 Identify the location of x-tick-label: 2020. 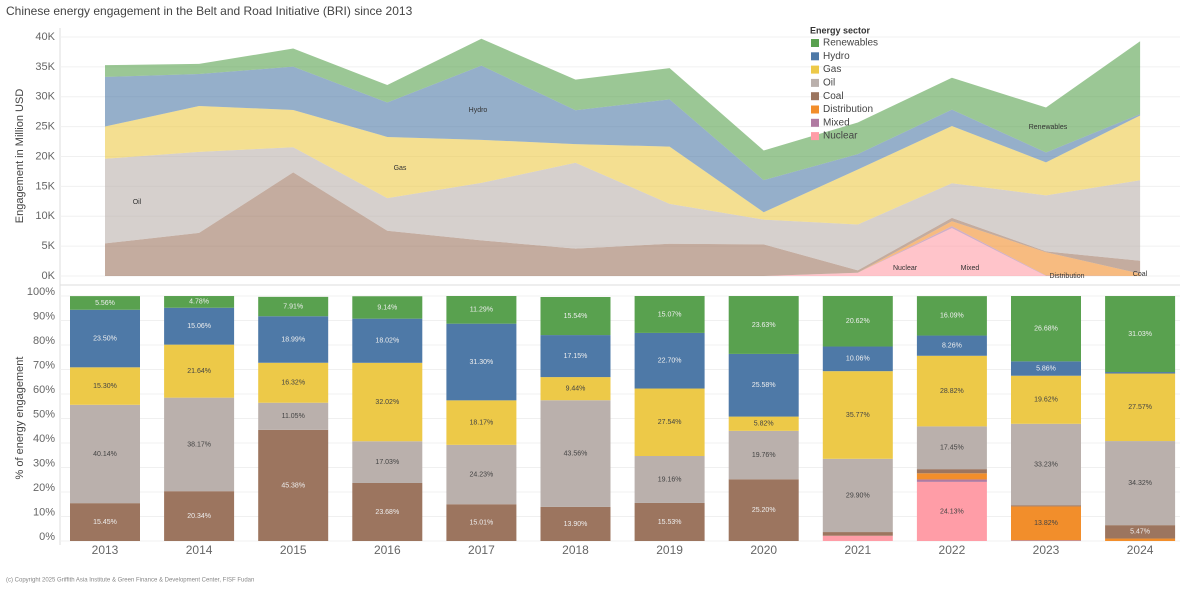
(763, 550).